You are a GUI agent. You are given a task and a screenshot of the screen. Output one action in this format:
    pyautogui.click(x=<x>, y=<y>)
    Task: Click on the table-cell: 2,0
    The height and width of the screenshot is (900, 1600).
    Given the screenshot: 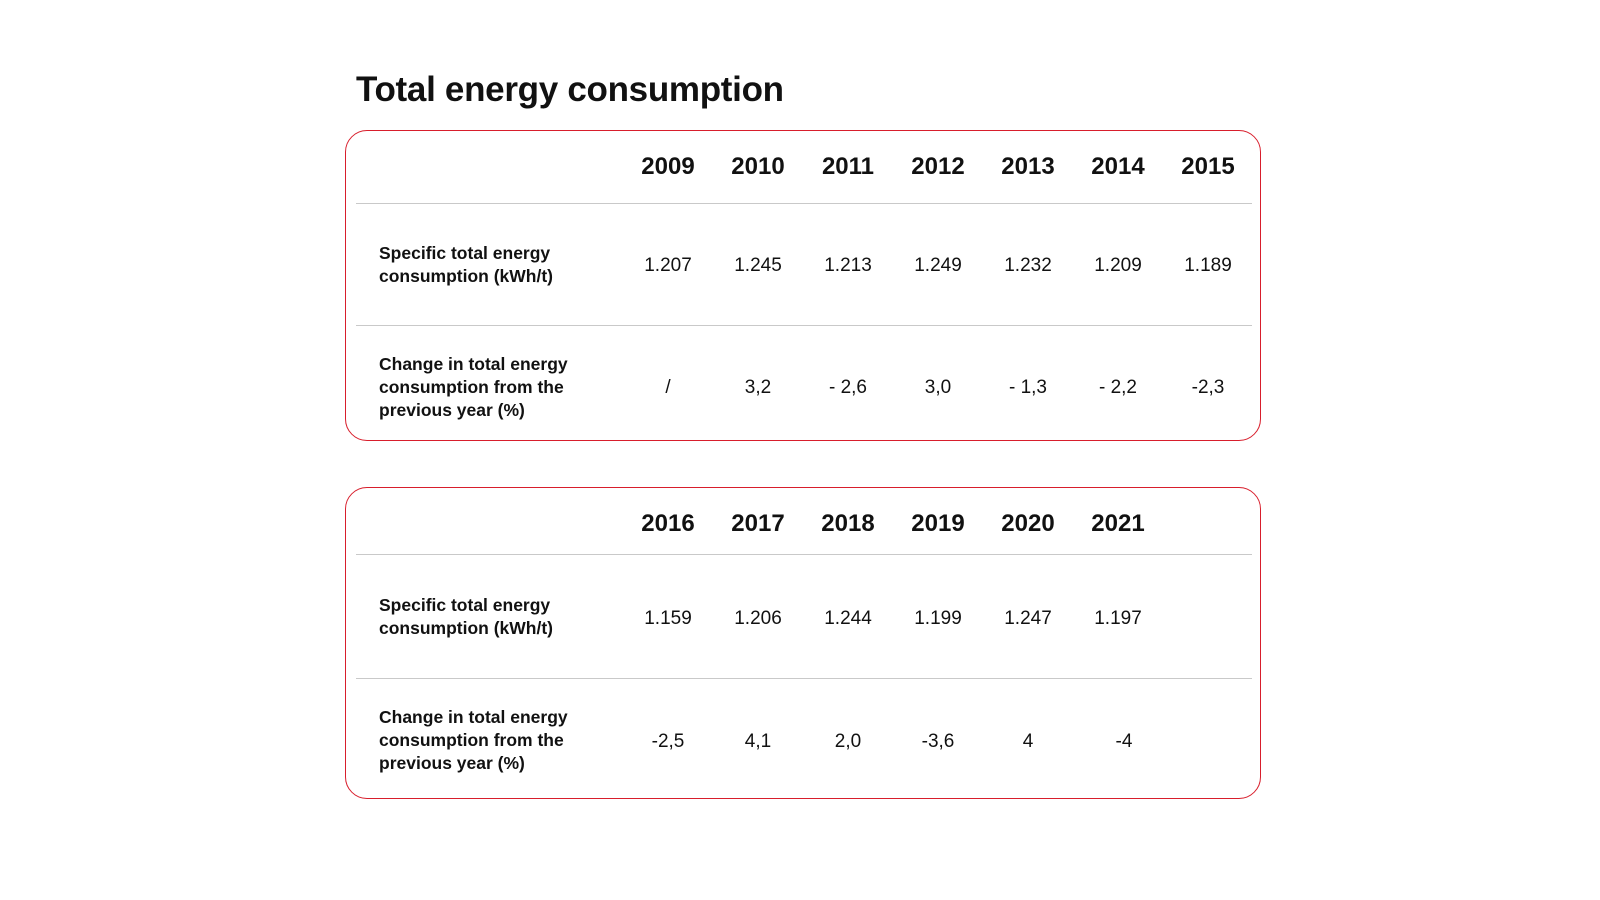 What is the action you would take?
    pyautogui.click(x=848, y=741)
    